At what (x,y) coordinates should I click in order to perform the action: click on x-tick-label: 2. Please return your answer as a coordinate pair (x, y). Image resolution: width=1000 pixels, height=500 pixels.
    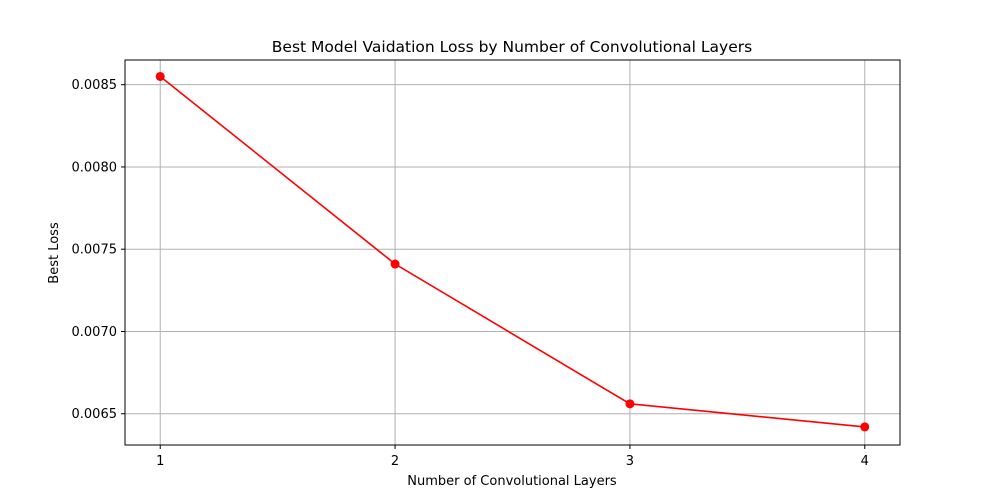
    Looking at the image, I should click on (395, 461).